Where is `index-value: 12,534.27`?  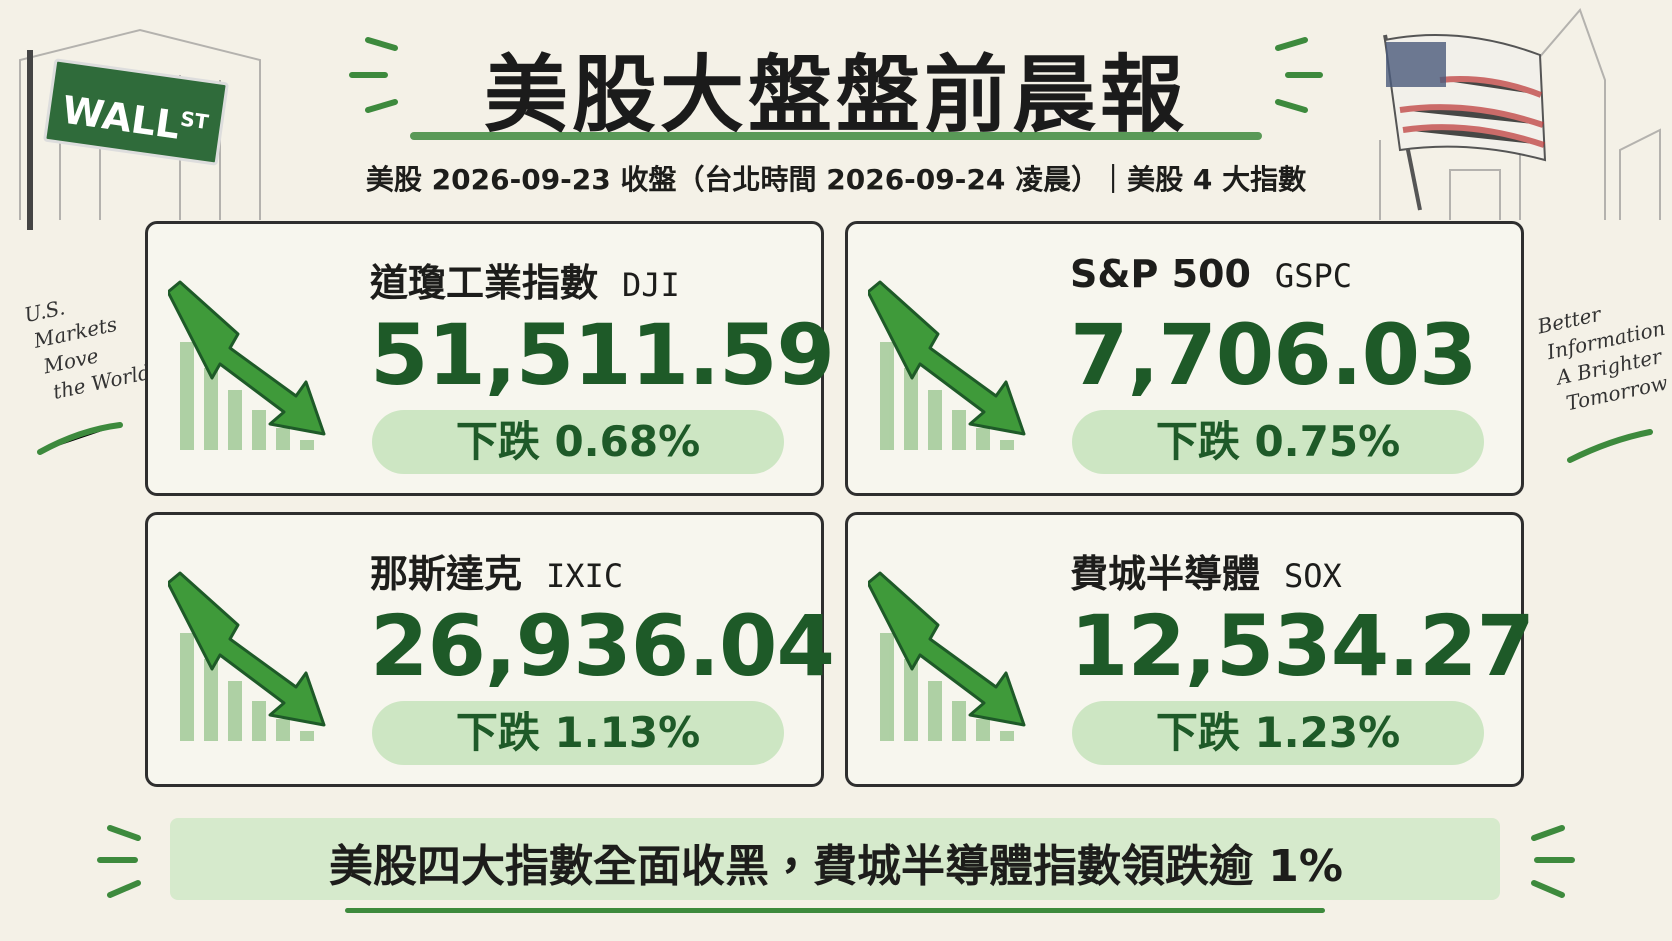
index-value: 12,534.27 is located at coordinates (1302, 646).